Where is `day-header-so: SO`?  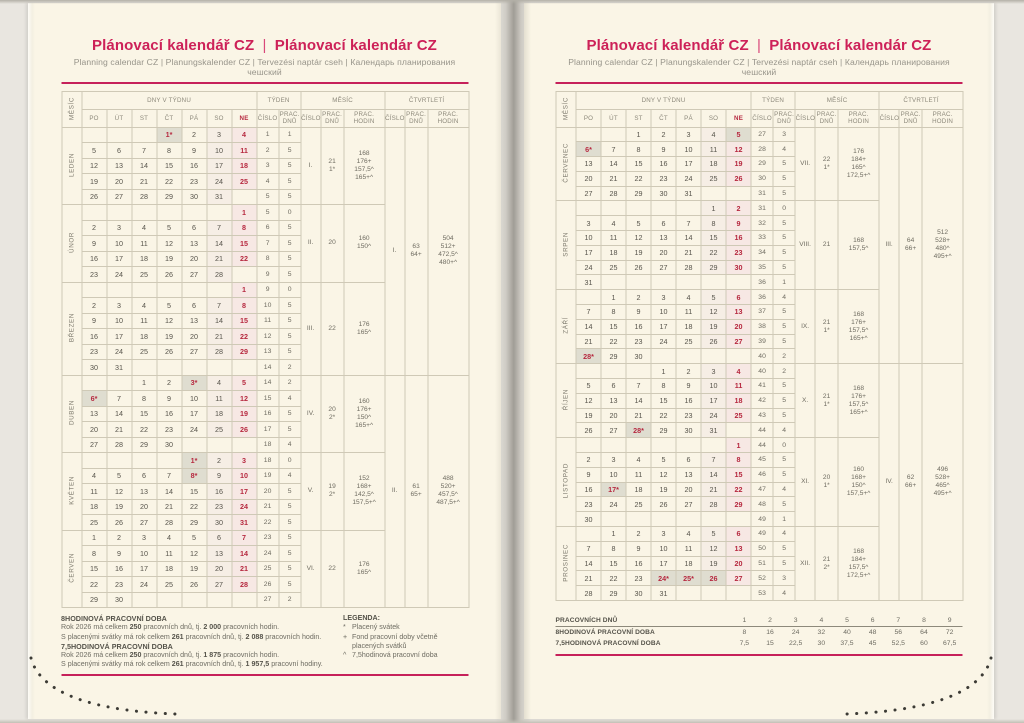 day-header-so: SO is located at coordinates (219, 118).